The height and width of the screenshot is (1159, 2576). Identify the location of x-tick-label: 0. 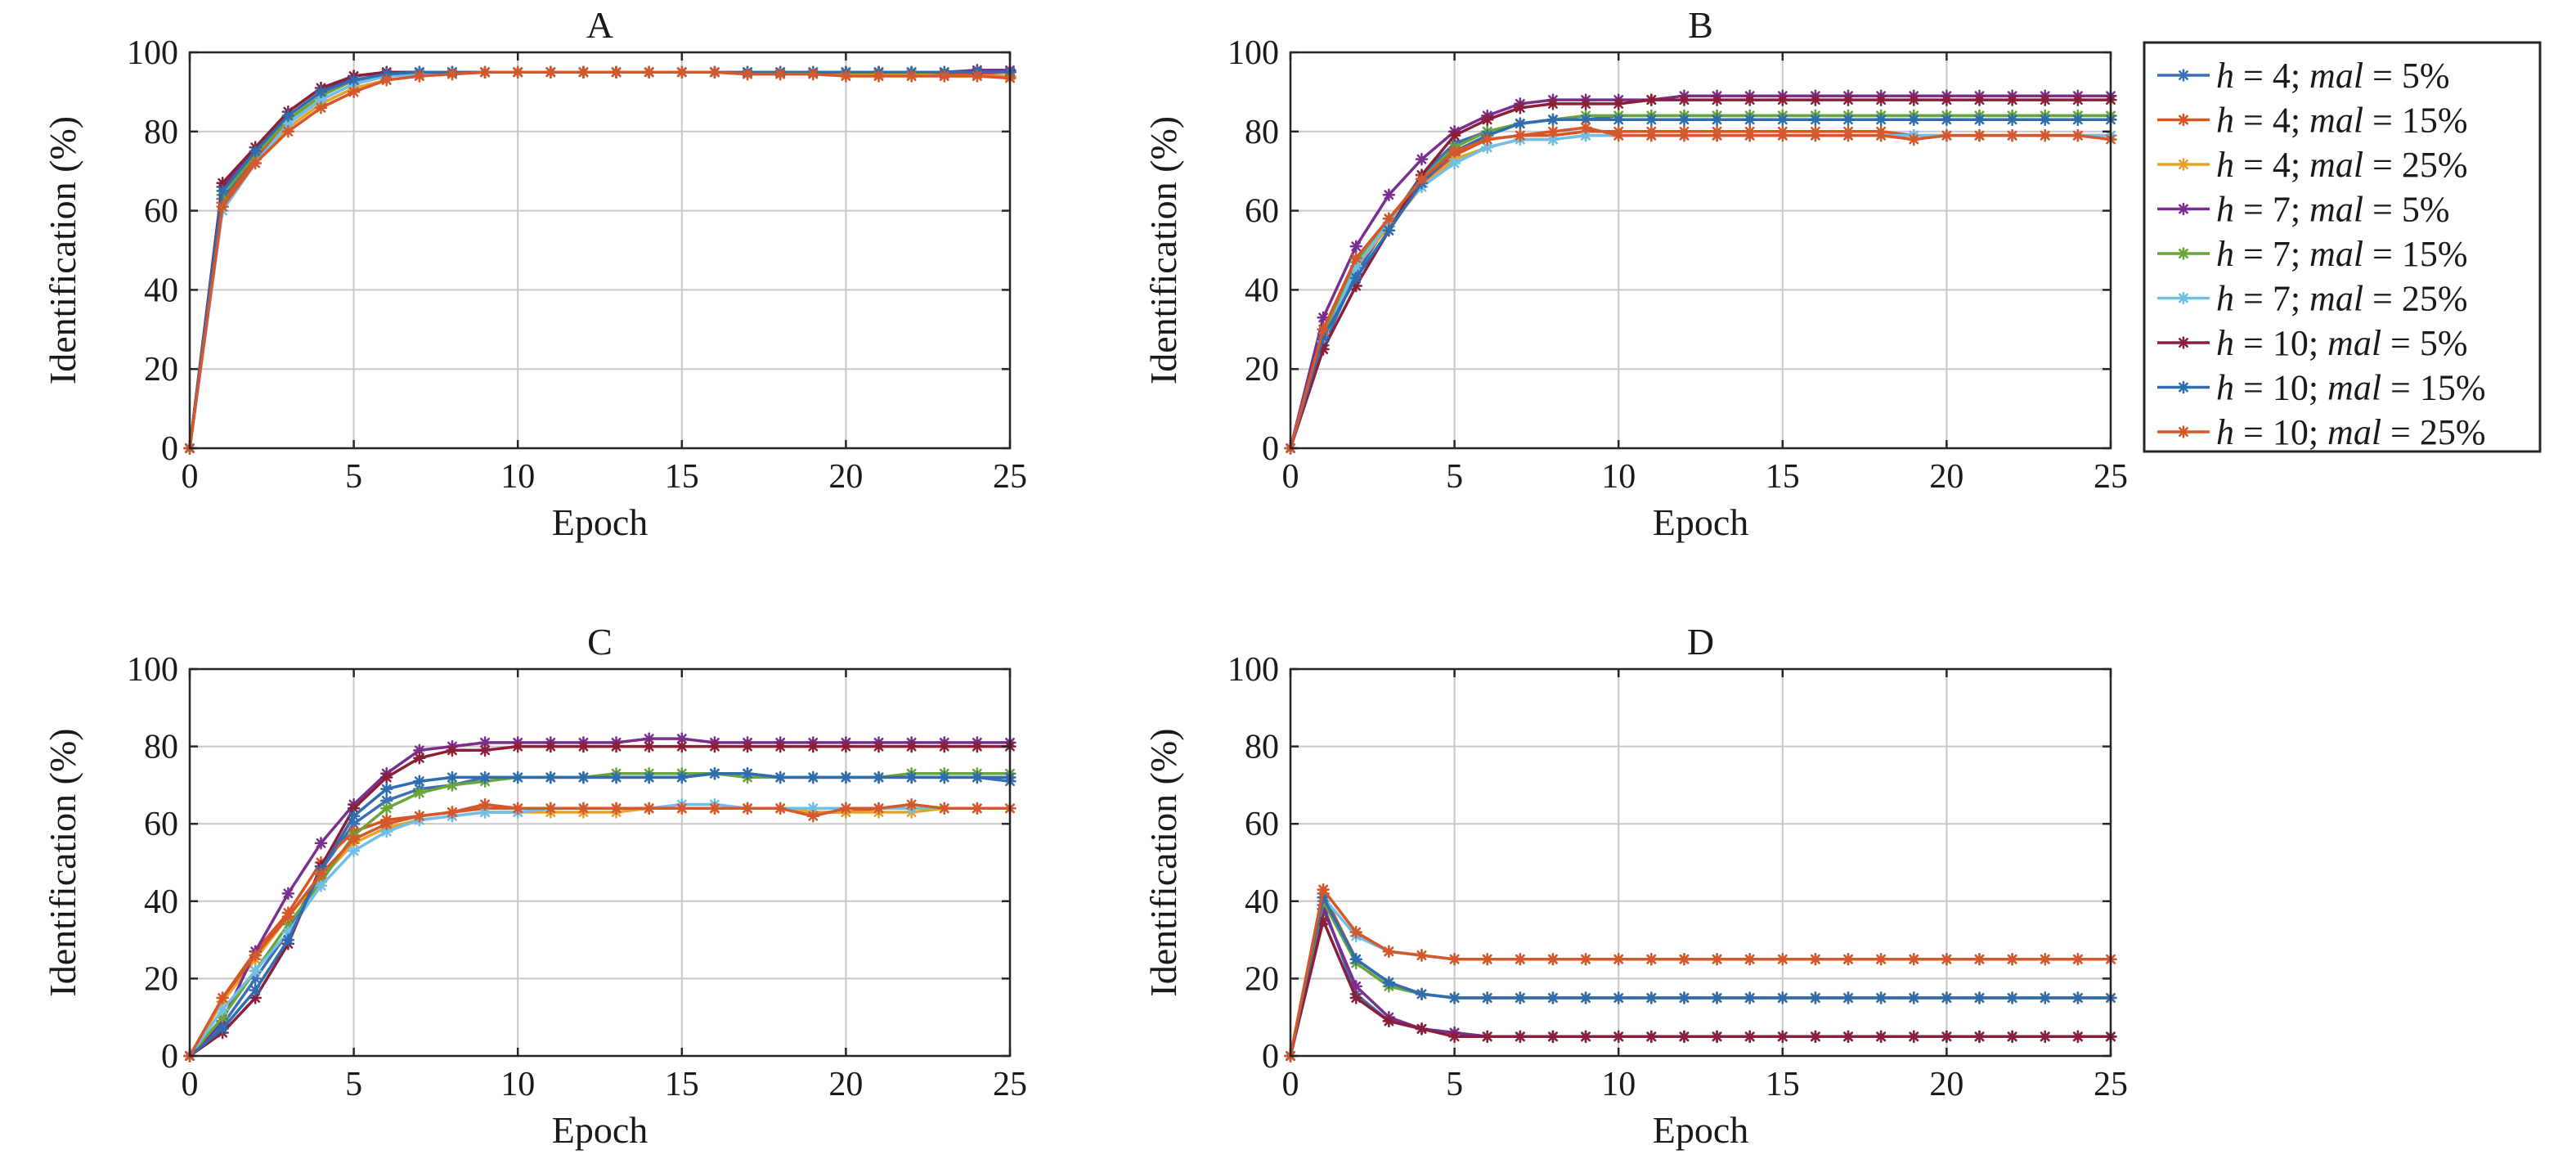
(1290, 477).